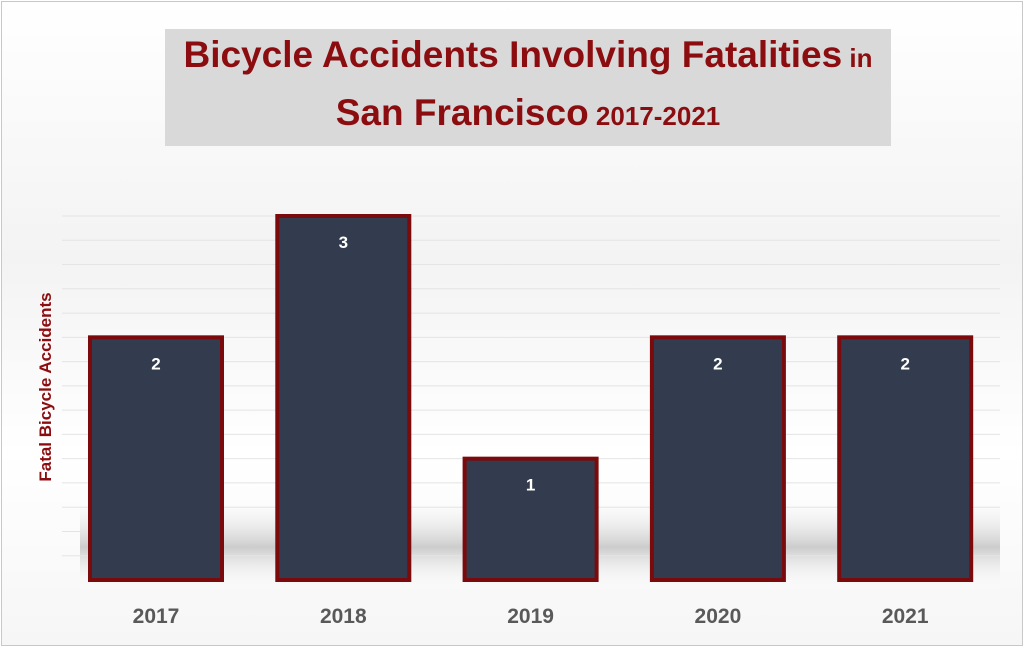  What do you see at coordinates (530, 519) in the screenshot?
I see `bar-2019` at bounding box center [530, 519].